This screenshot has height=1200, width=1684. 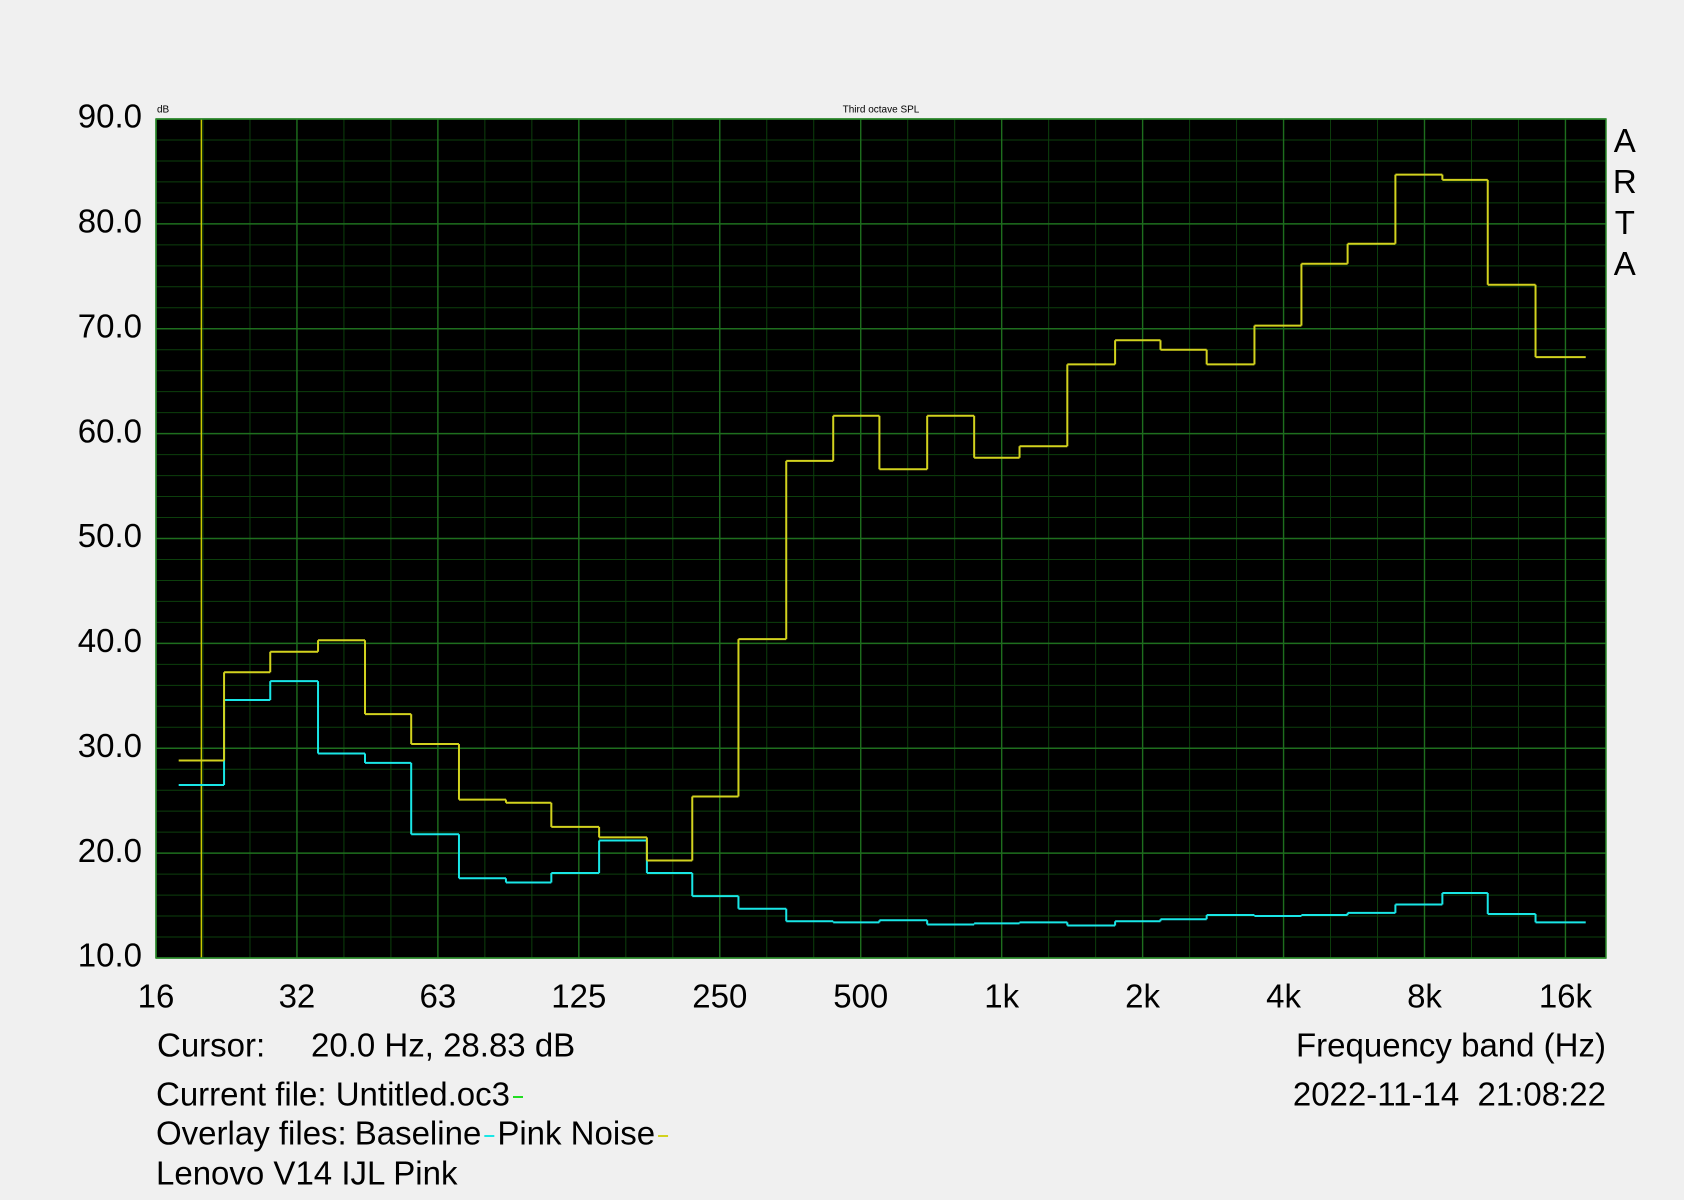 I want to click on chart-title: Third octave SPL, so click(x=881, y=110).